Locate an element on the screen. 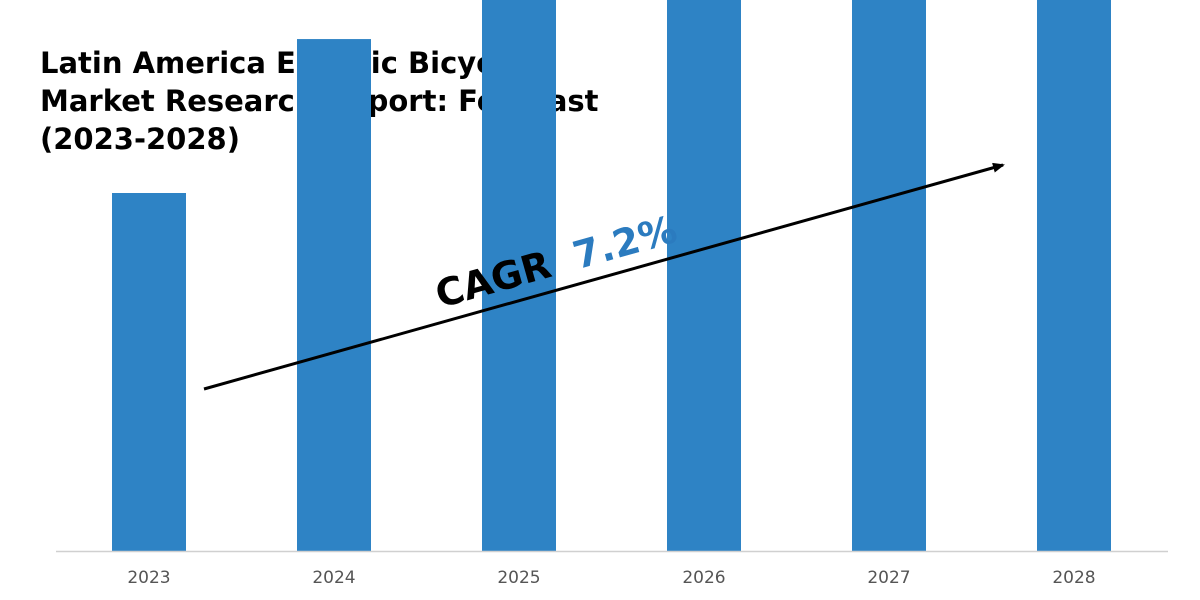 Image resolution: width=1200 pixels, height=600 pixels. cagr-value: 7.2% is located at coordinates (624, 242).